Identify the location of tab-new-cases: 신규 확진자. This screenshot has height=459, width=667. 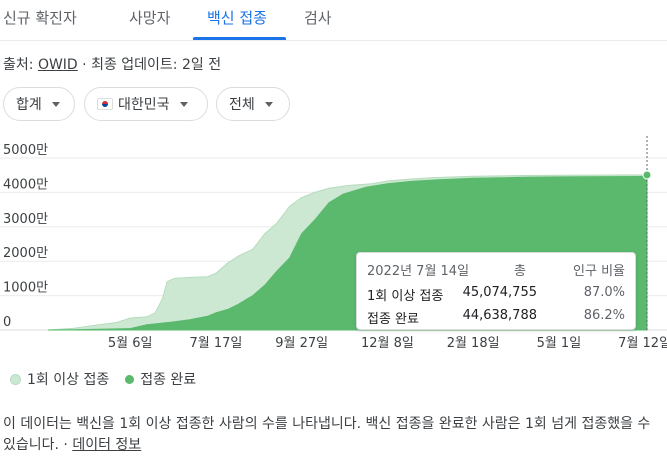
(40, 18).